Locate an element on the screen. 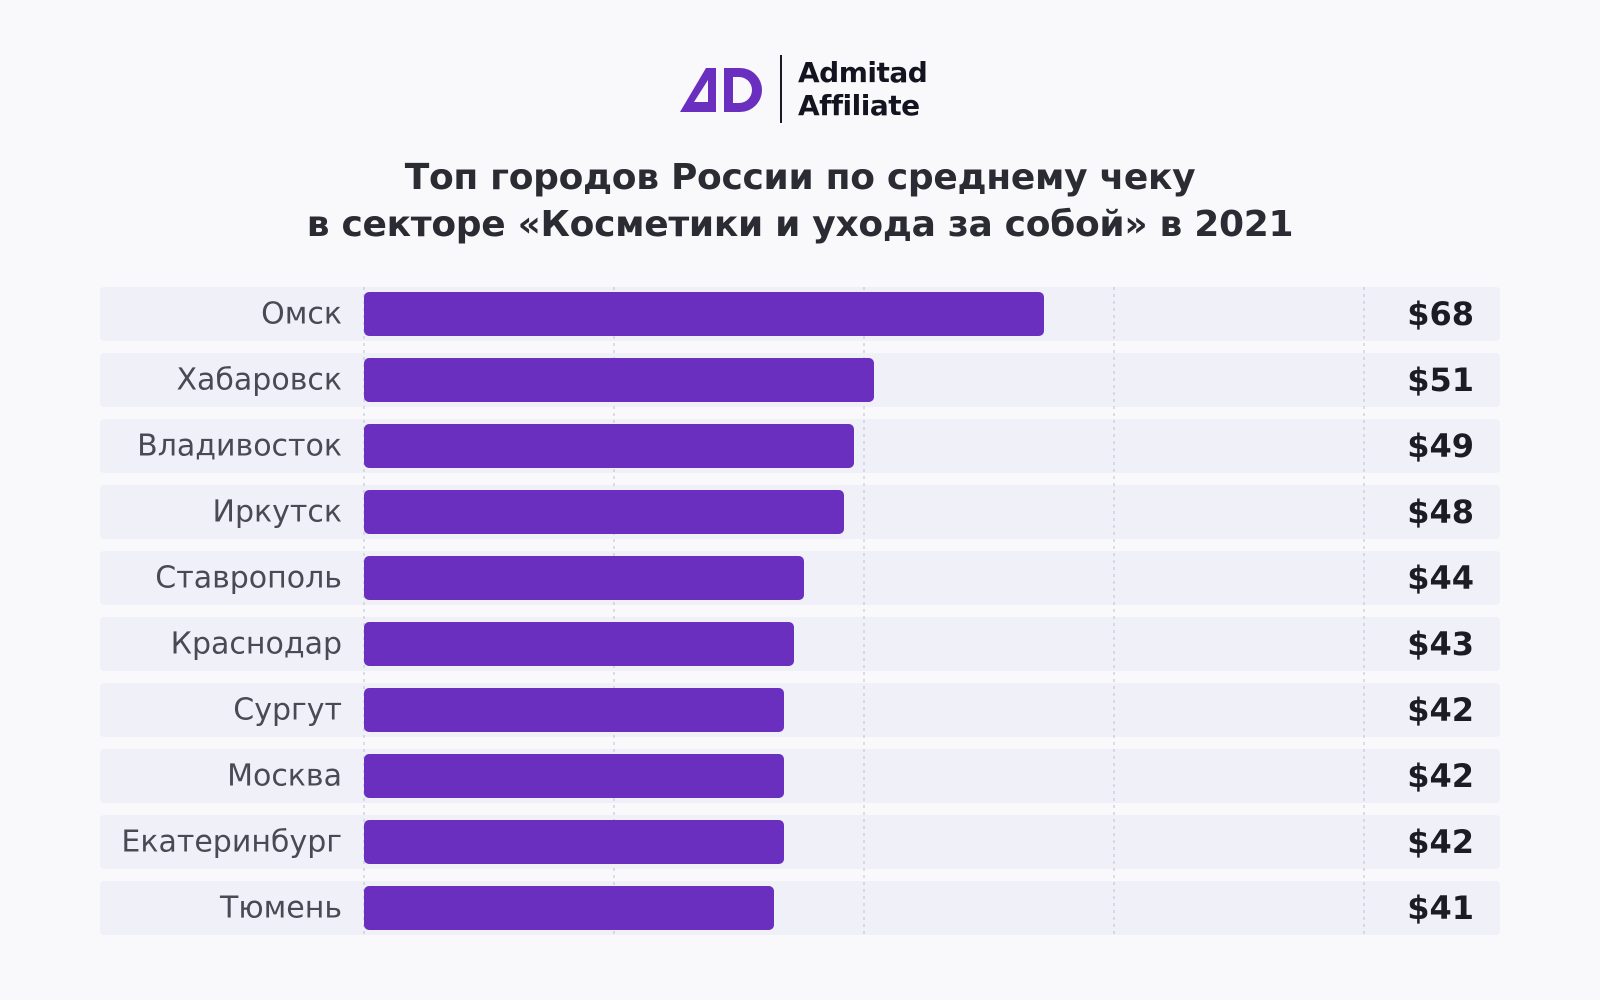  value-label: $41 is located at coordinates (1440, 908).